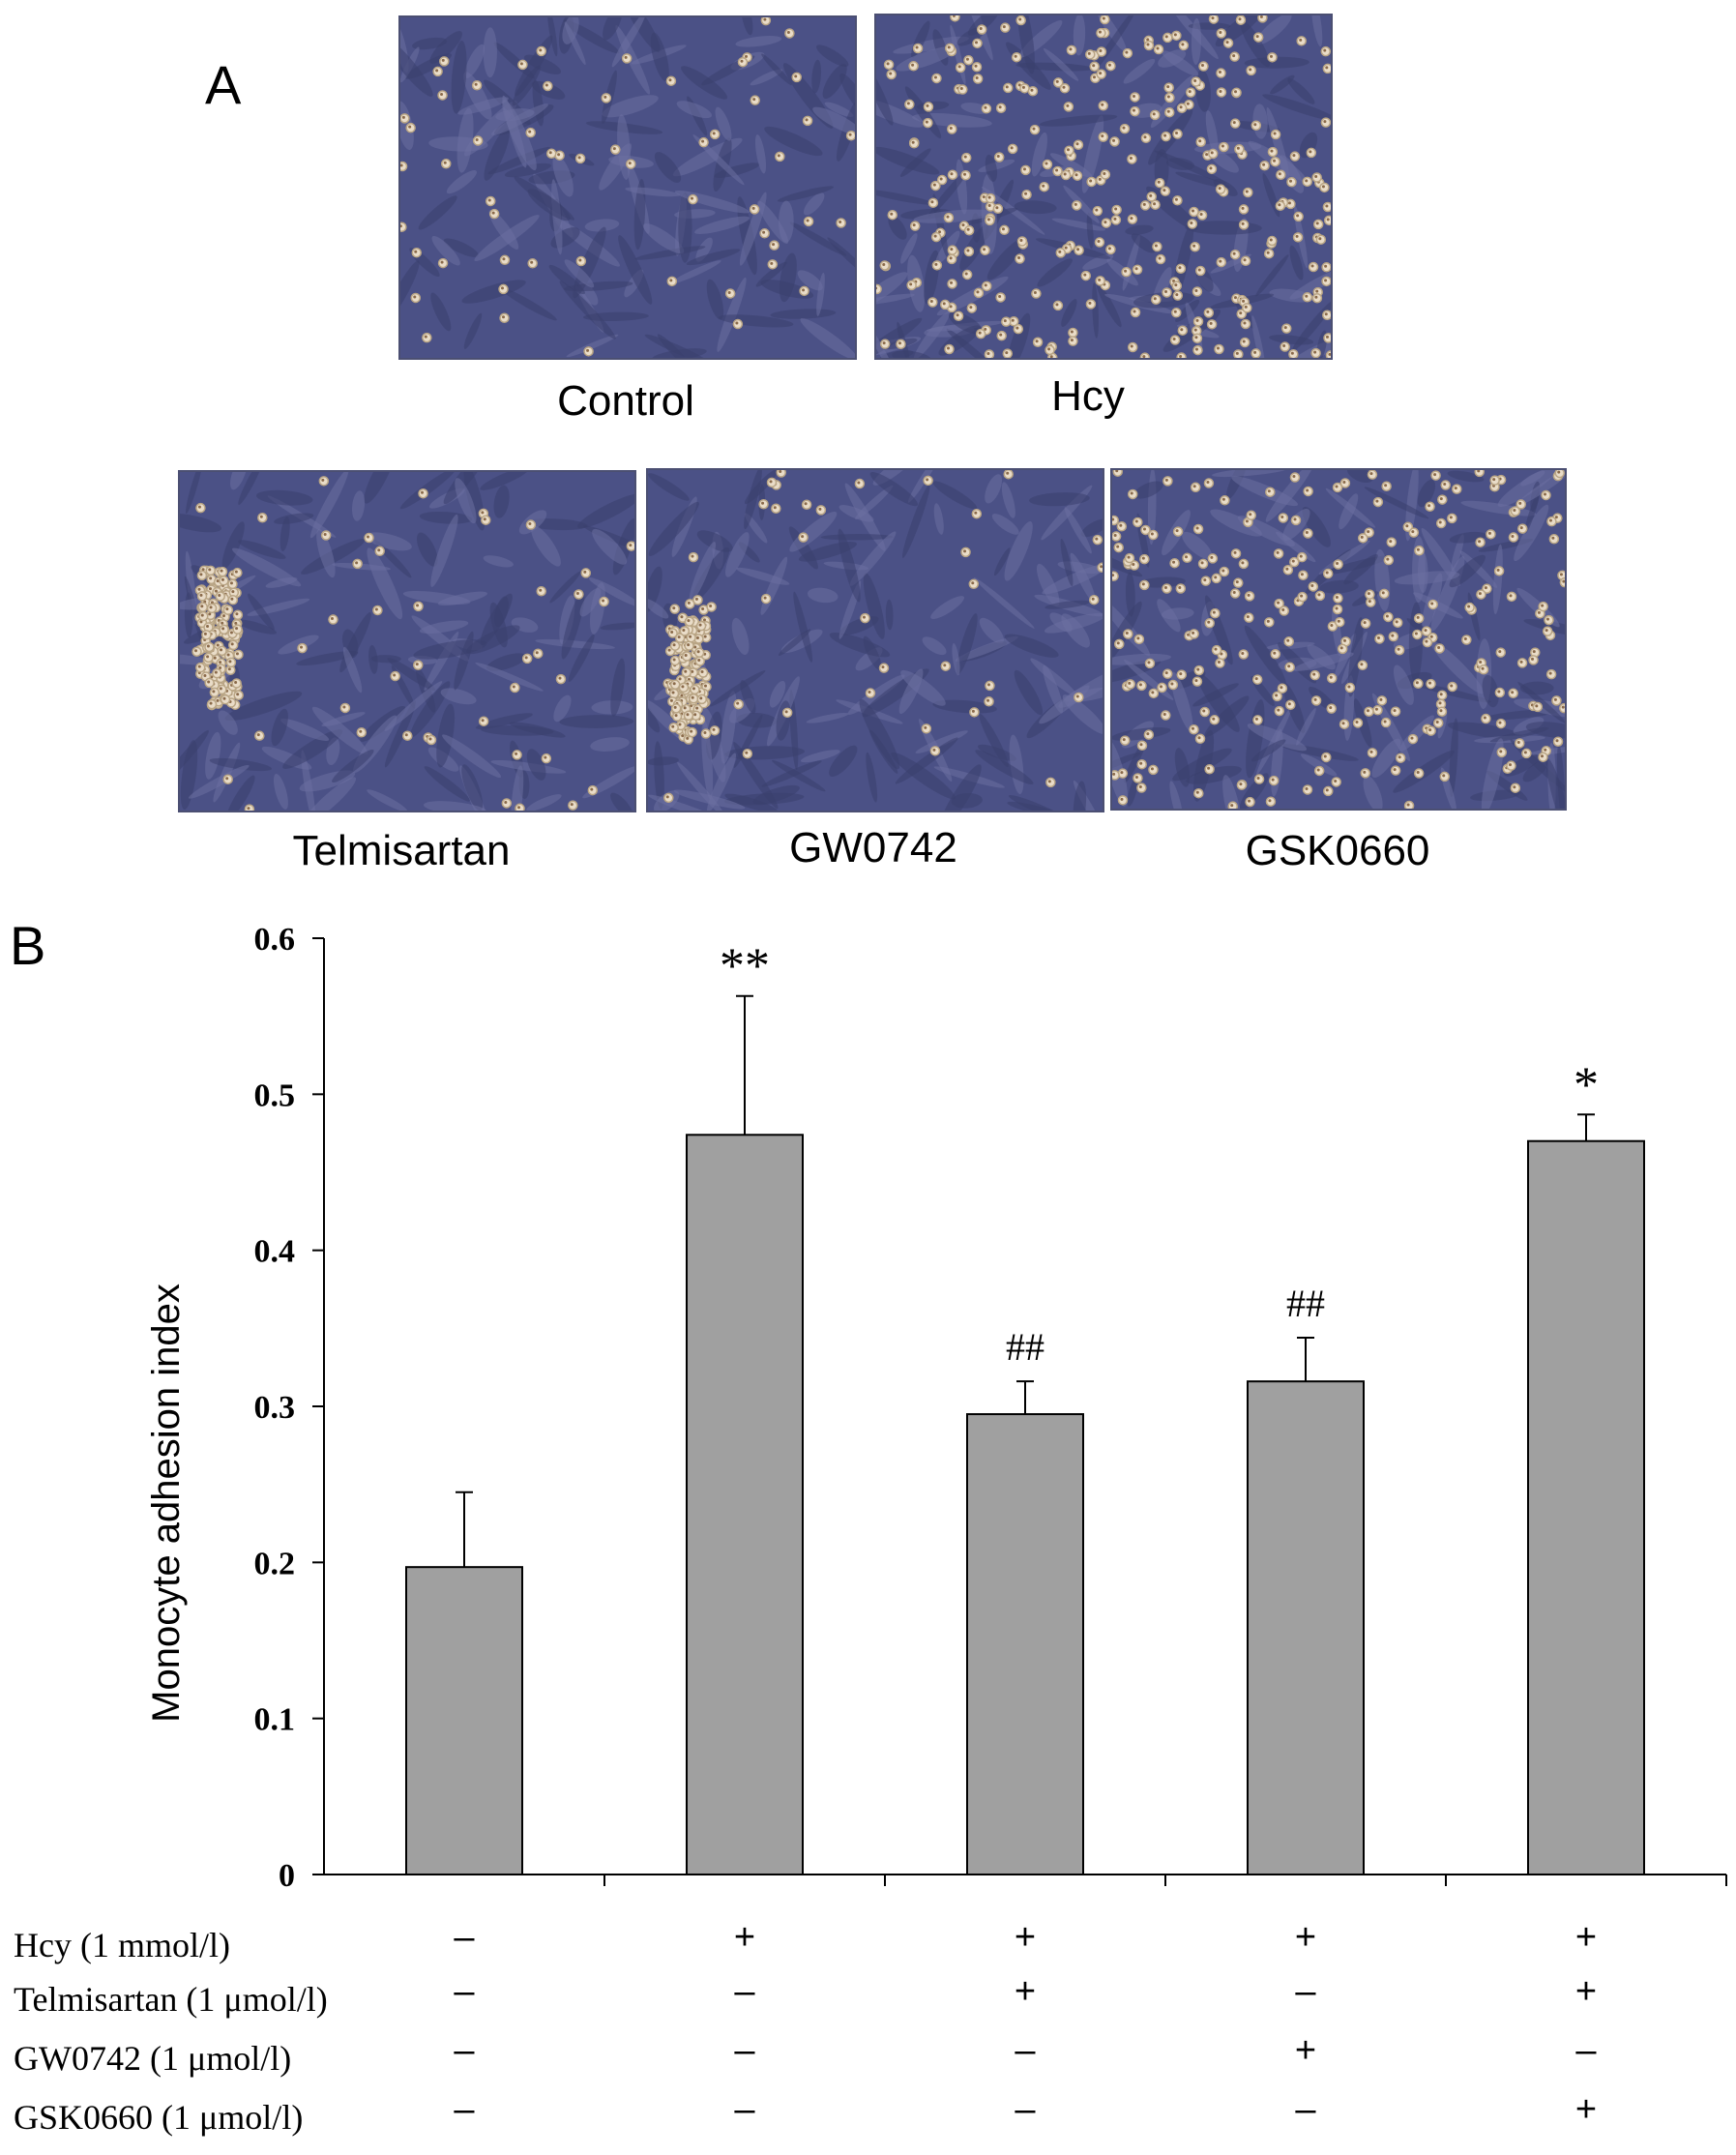 The height and width of the screenshot is (2155, 1736). I want to click on panel-a-label: A, so click(223, 84).